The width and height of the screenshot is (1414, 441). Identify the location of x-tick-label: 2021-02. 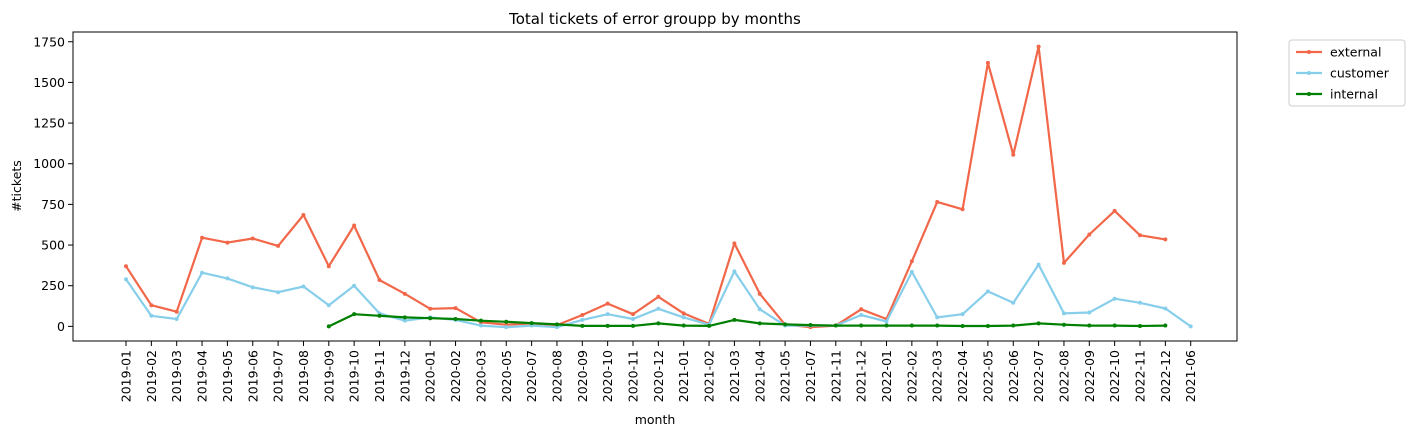
(709, 376).